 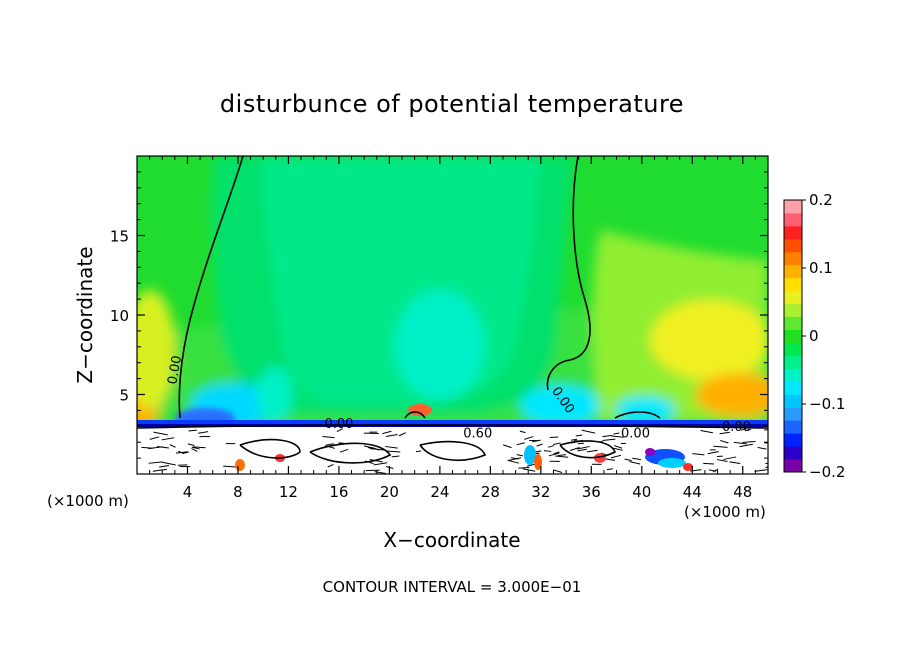 What do you see at coordinates (338, 492) in the screenshot?
I see `x-tick-label-16: 16` at bounding box center [338, 492].